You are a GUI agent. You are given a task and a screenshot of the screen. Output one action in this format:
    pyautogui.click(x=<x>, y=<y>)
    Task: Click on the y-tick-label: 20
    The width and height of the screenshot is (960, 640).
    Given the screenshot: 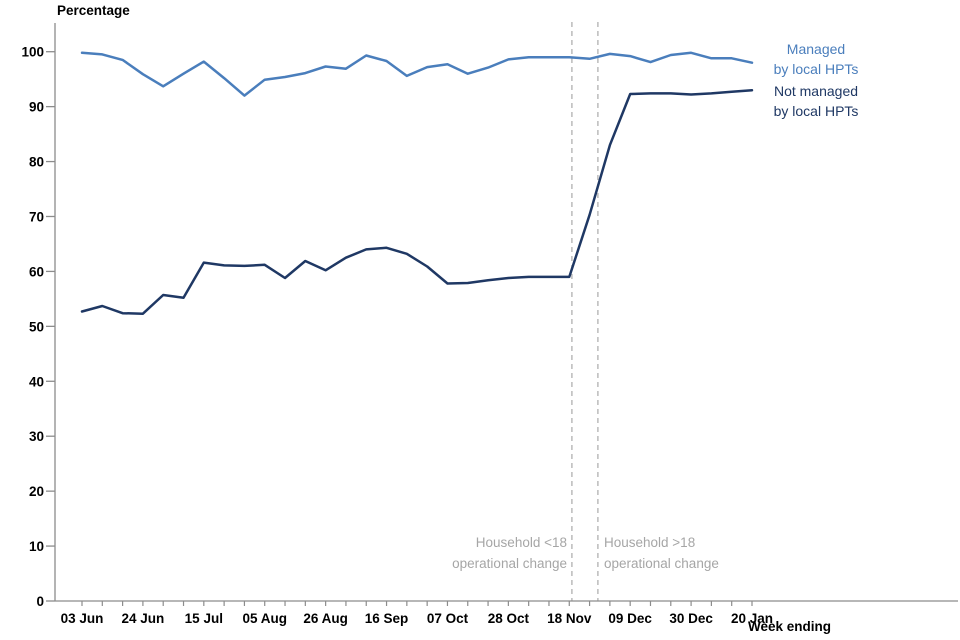 What is the action you would take?
    pyautogui.click(x=36, y=491)
    